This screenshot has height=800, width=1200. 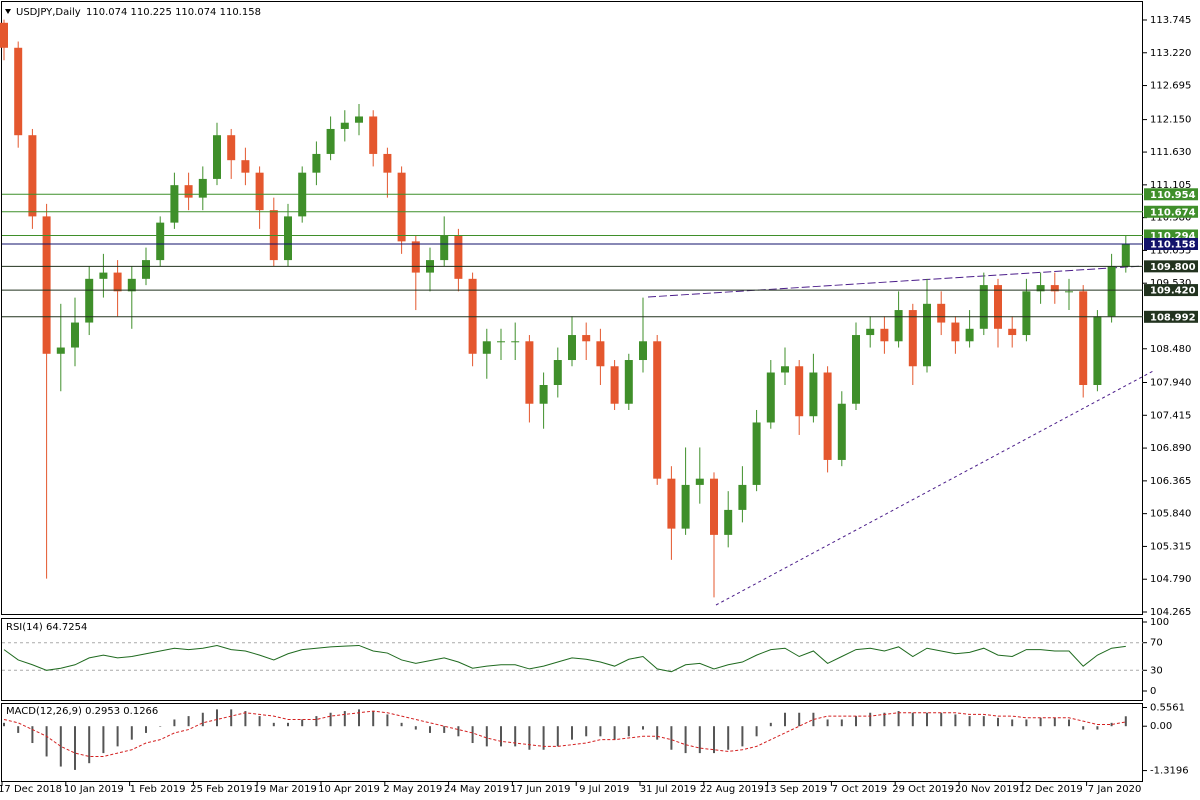 I want to click on x-tick-label: 24 May 2019, so click(x=476, y=789).